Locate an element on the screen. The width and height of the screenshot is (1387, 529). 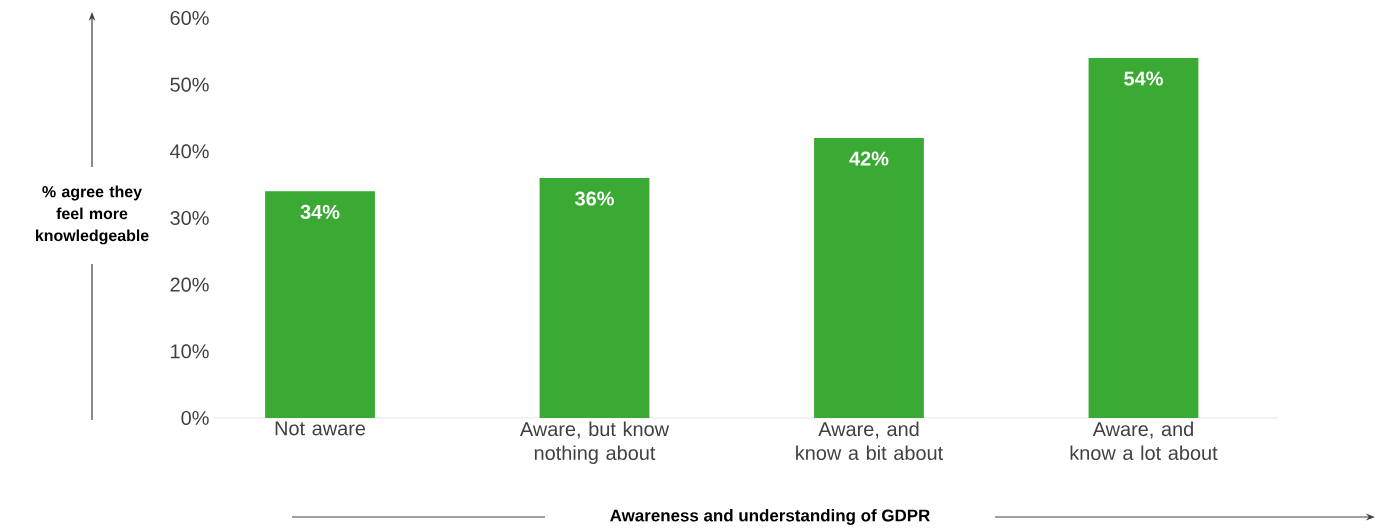
y-axis-title: % agree they feel more knowledgeable is located at coordinates (92, 215).